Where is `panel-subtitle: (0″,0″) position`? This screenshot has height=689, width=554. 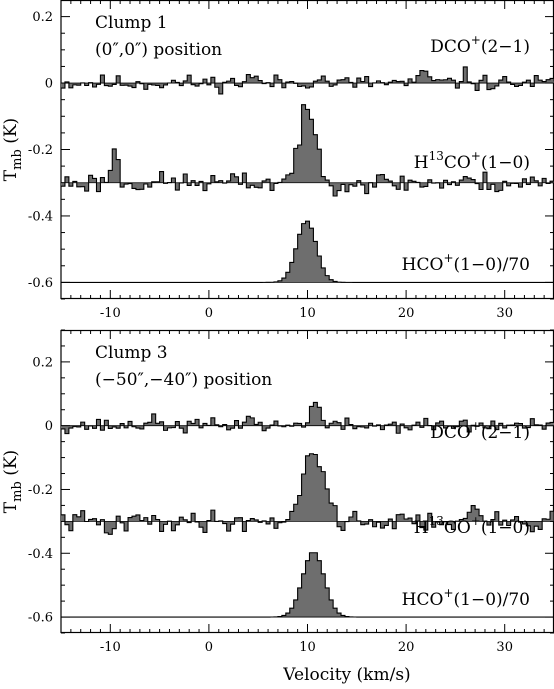 panel-subtitle: (0″,0″) position is located at coordinates (158, 50).